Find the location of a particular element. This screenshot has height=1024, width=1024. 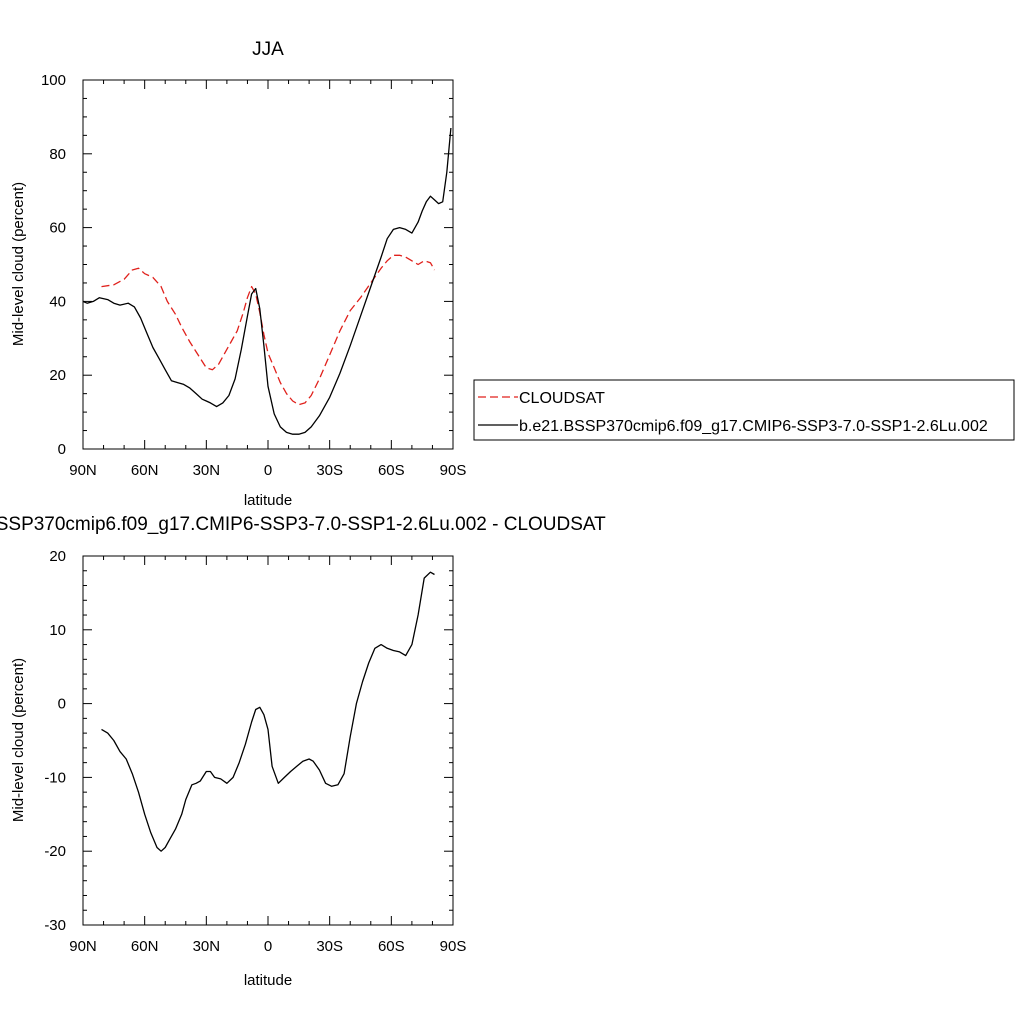

top-x-tick-label: 60N is located at coordinates (145, 470).